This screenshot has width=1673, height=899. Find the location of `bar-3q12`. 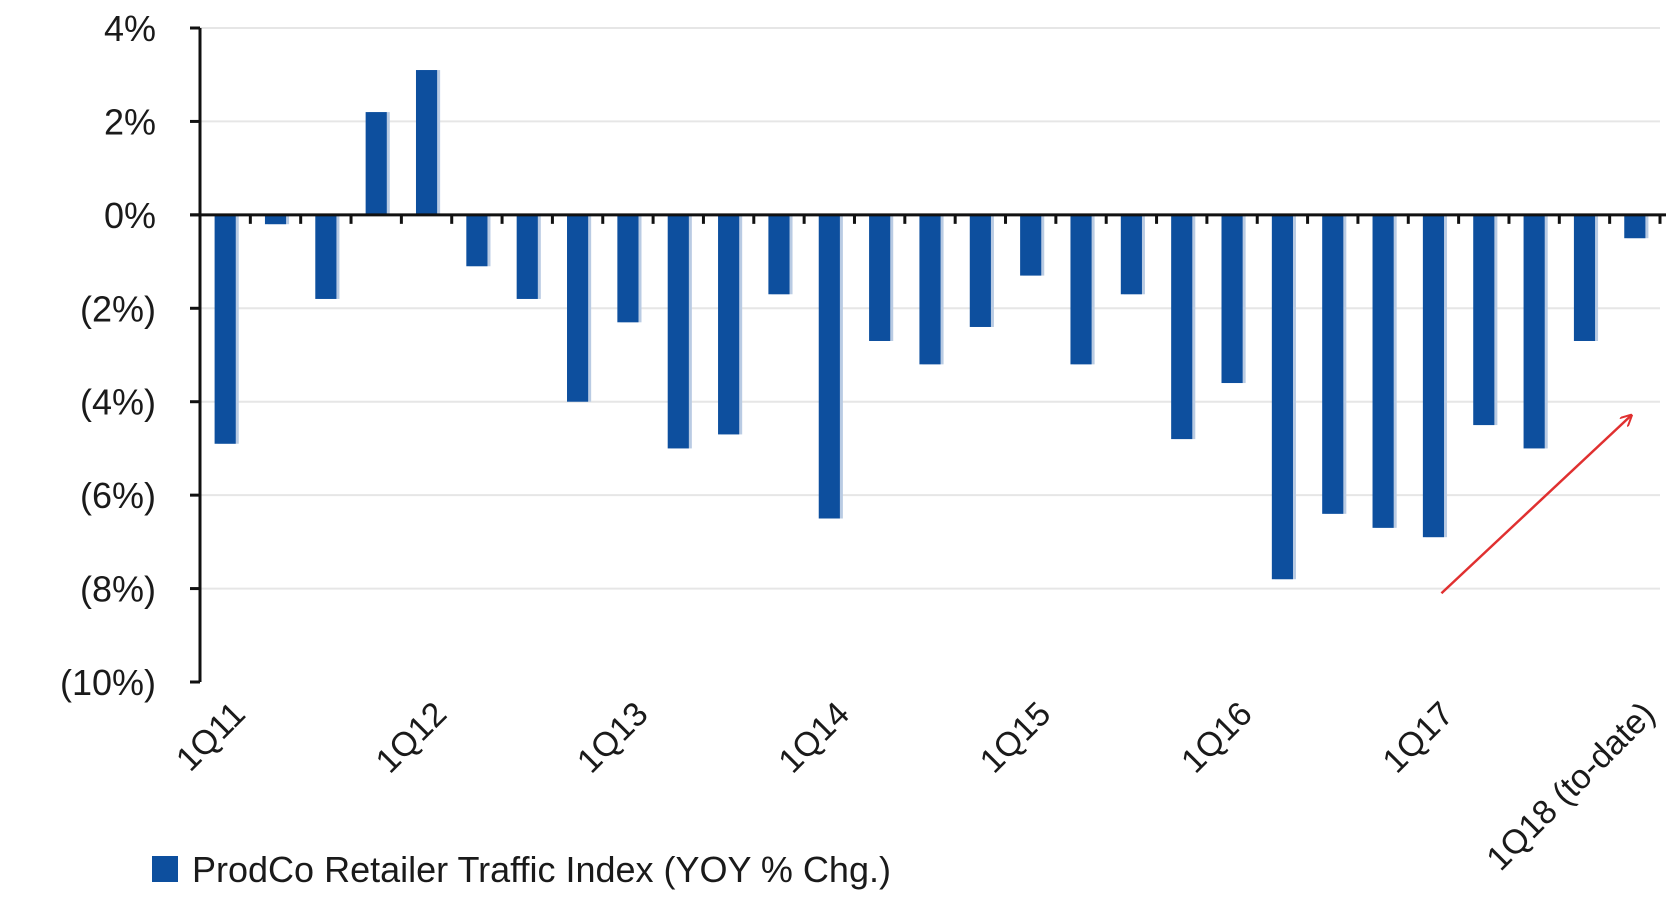

bar-3q12 is located at coordinates (527, 256).